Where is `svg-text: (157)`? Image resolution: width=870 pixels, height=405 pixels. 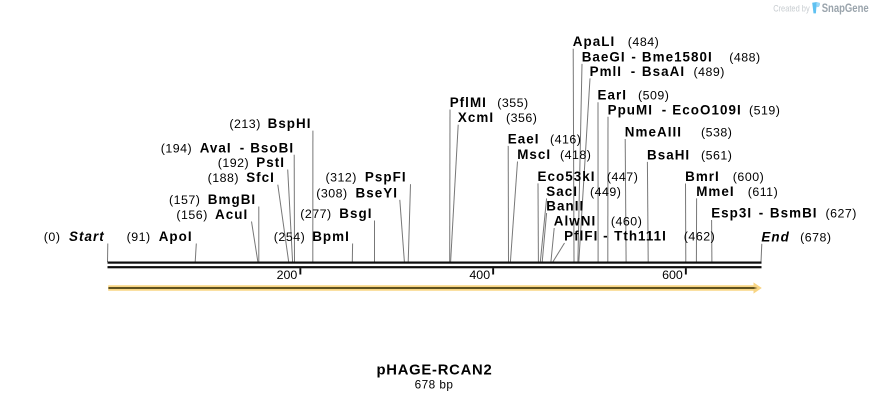 svg-text: (157) is located at coordinates (184, 200).